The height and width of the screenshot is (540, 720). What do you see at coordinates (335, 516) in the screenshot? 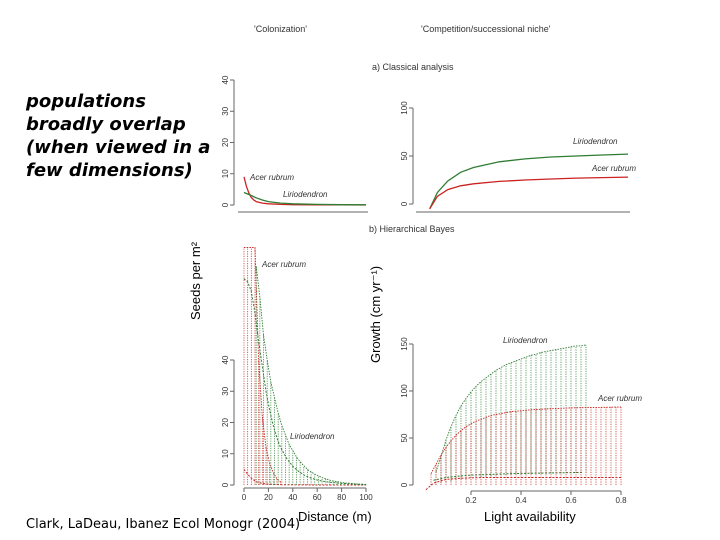
I see `distance-axis-title: Distance (m)` at bounding box center [335, 516].